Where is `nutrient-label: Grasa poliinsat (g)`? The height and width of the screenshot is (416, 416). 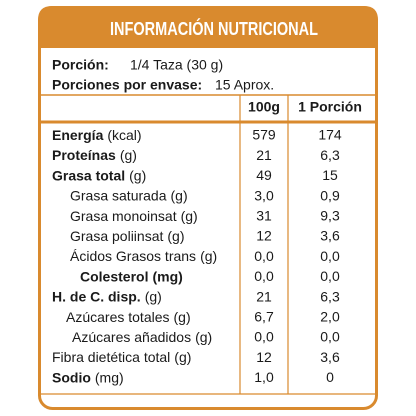 nutrient-label: Grasa poliinsat (g) is located at coordinates (127, 236).